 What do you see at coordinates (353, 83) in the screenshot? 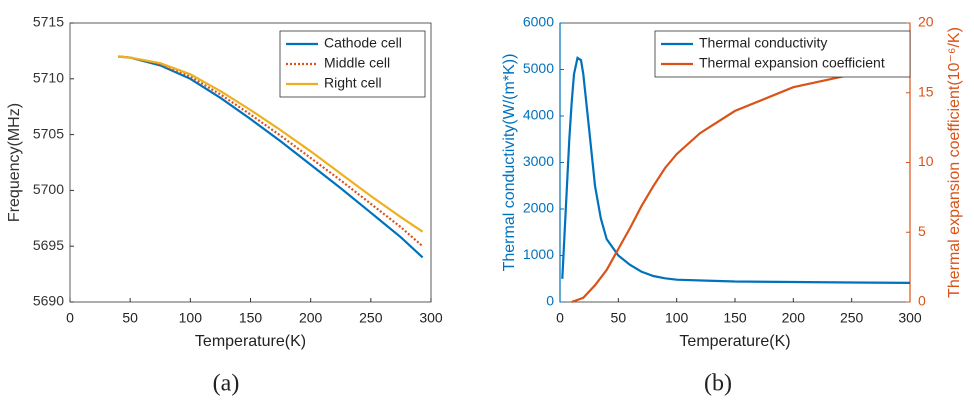
I see `legend-label: Right cell` at bounding box center [353, 83].